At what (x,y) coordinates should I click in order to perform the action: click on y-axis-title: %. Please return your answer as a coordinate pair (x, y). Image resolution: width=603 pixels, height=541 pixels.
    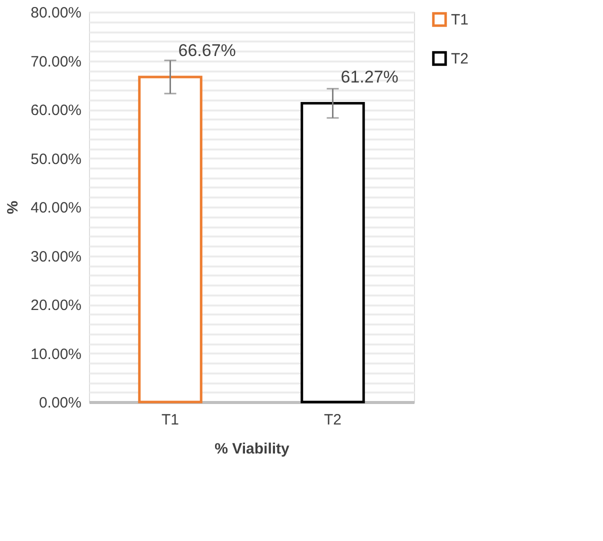
    Looking at the image, I should click on (13, 207).